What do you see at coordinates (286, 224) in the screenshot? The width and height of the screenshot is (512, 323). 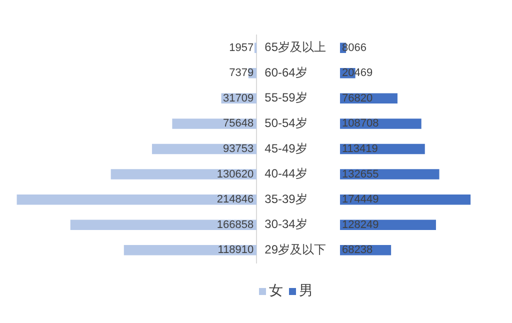 I see `y-tick-label: 30-34岁` at bounding box center [286, 224].